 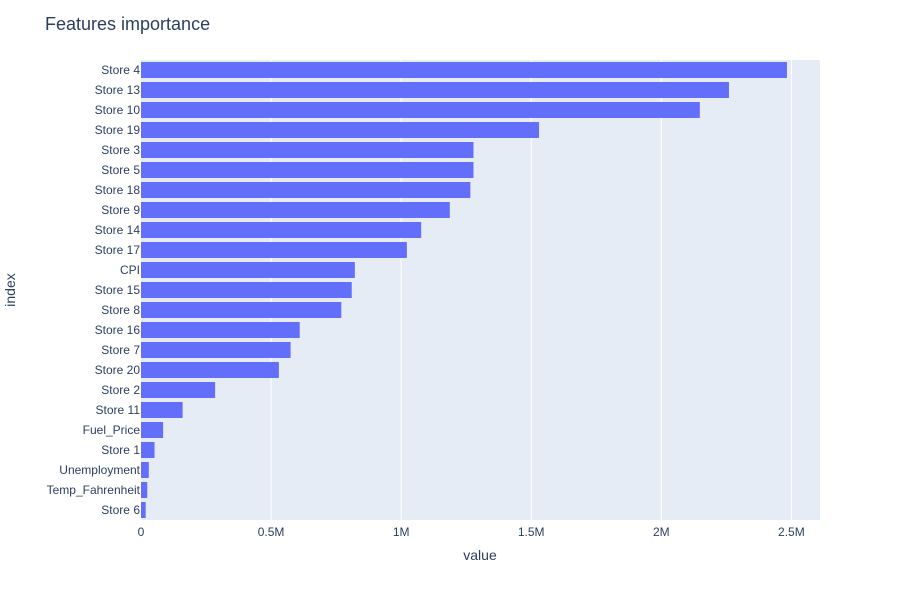 What do you see at coordinates (531, 532) in the screenshot?
I see `x-tick-label: 1.5M` at bounding box center [531, 532].